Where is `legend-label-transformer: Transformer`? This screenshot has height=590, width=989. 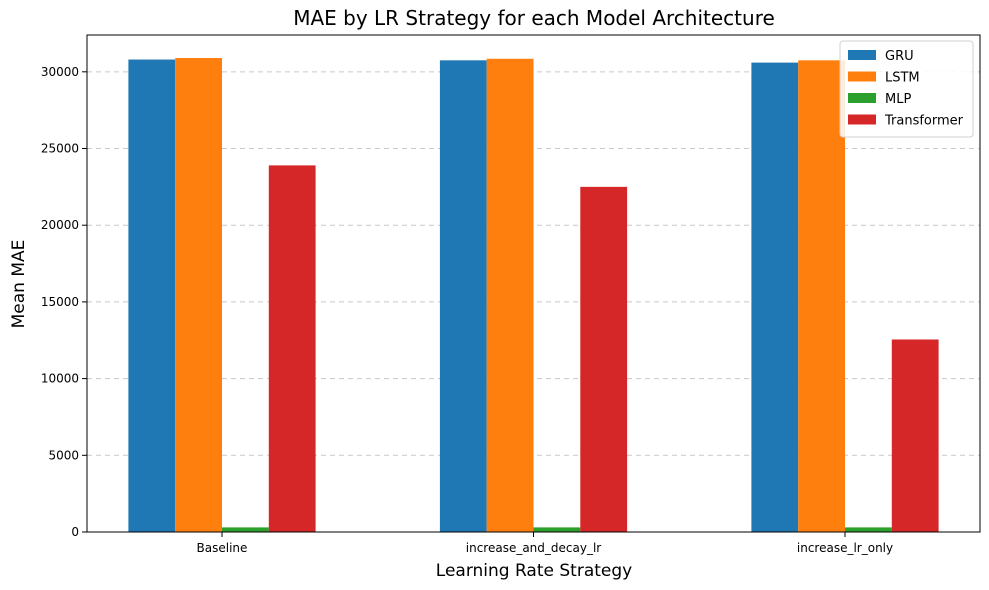
legend-label-transformer: Transformer is located at coordinates (924, 121).